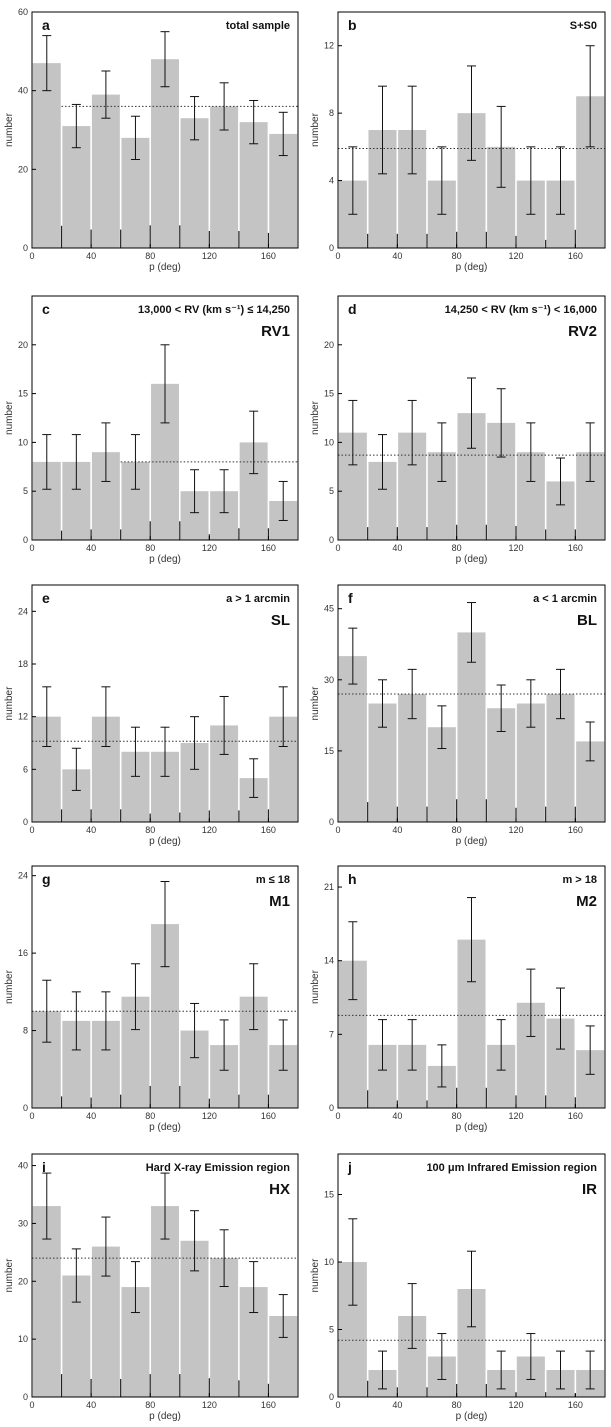  I want to click on bar, so click(165, 154).